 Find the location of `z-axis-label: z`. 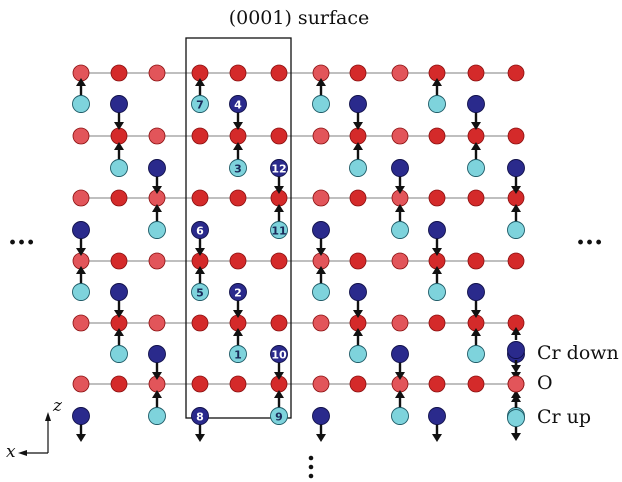

z-axis-label: z is located at coordinates (57, 406).